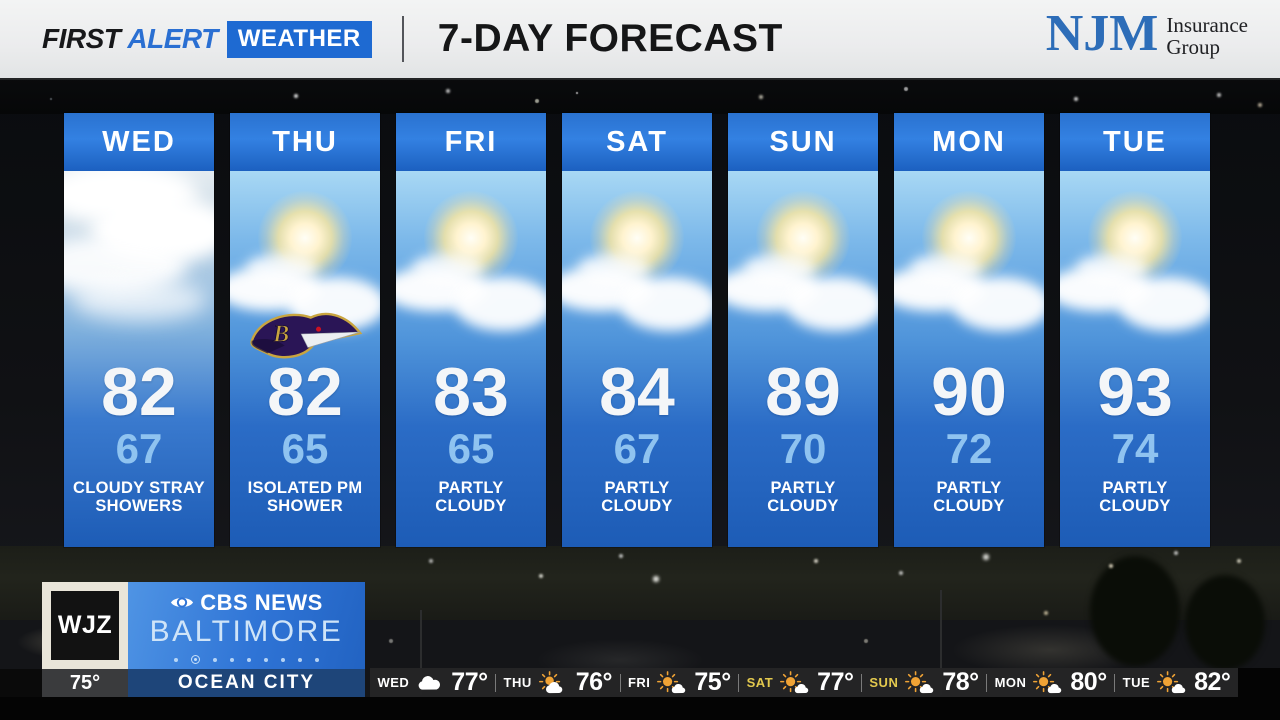 The width and height of the screenshot is (1280, 720). I want to click on high-temp: 93, so click(1135, 392).